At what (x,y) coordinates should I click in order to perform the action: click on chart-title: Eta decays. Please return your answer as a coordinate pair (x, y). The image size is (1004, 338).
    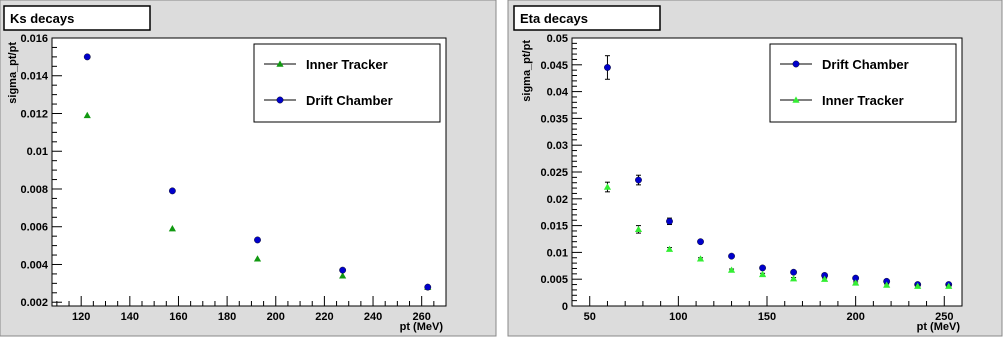
    Looking at the image, I should click on (554, 18).